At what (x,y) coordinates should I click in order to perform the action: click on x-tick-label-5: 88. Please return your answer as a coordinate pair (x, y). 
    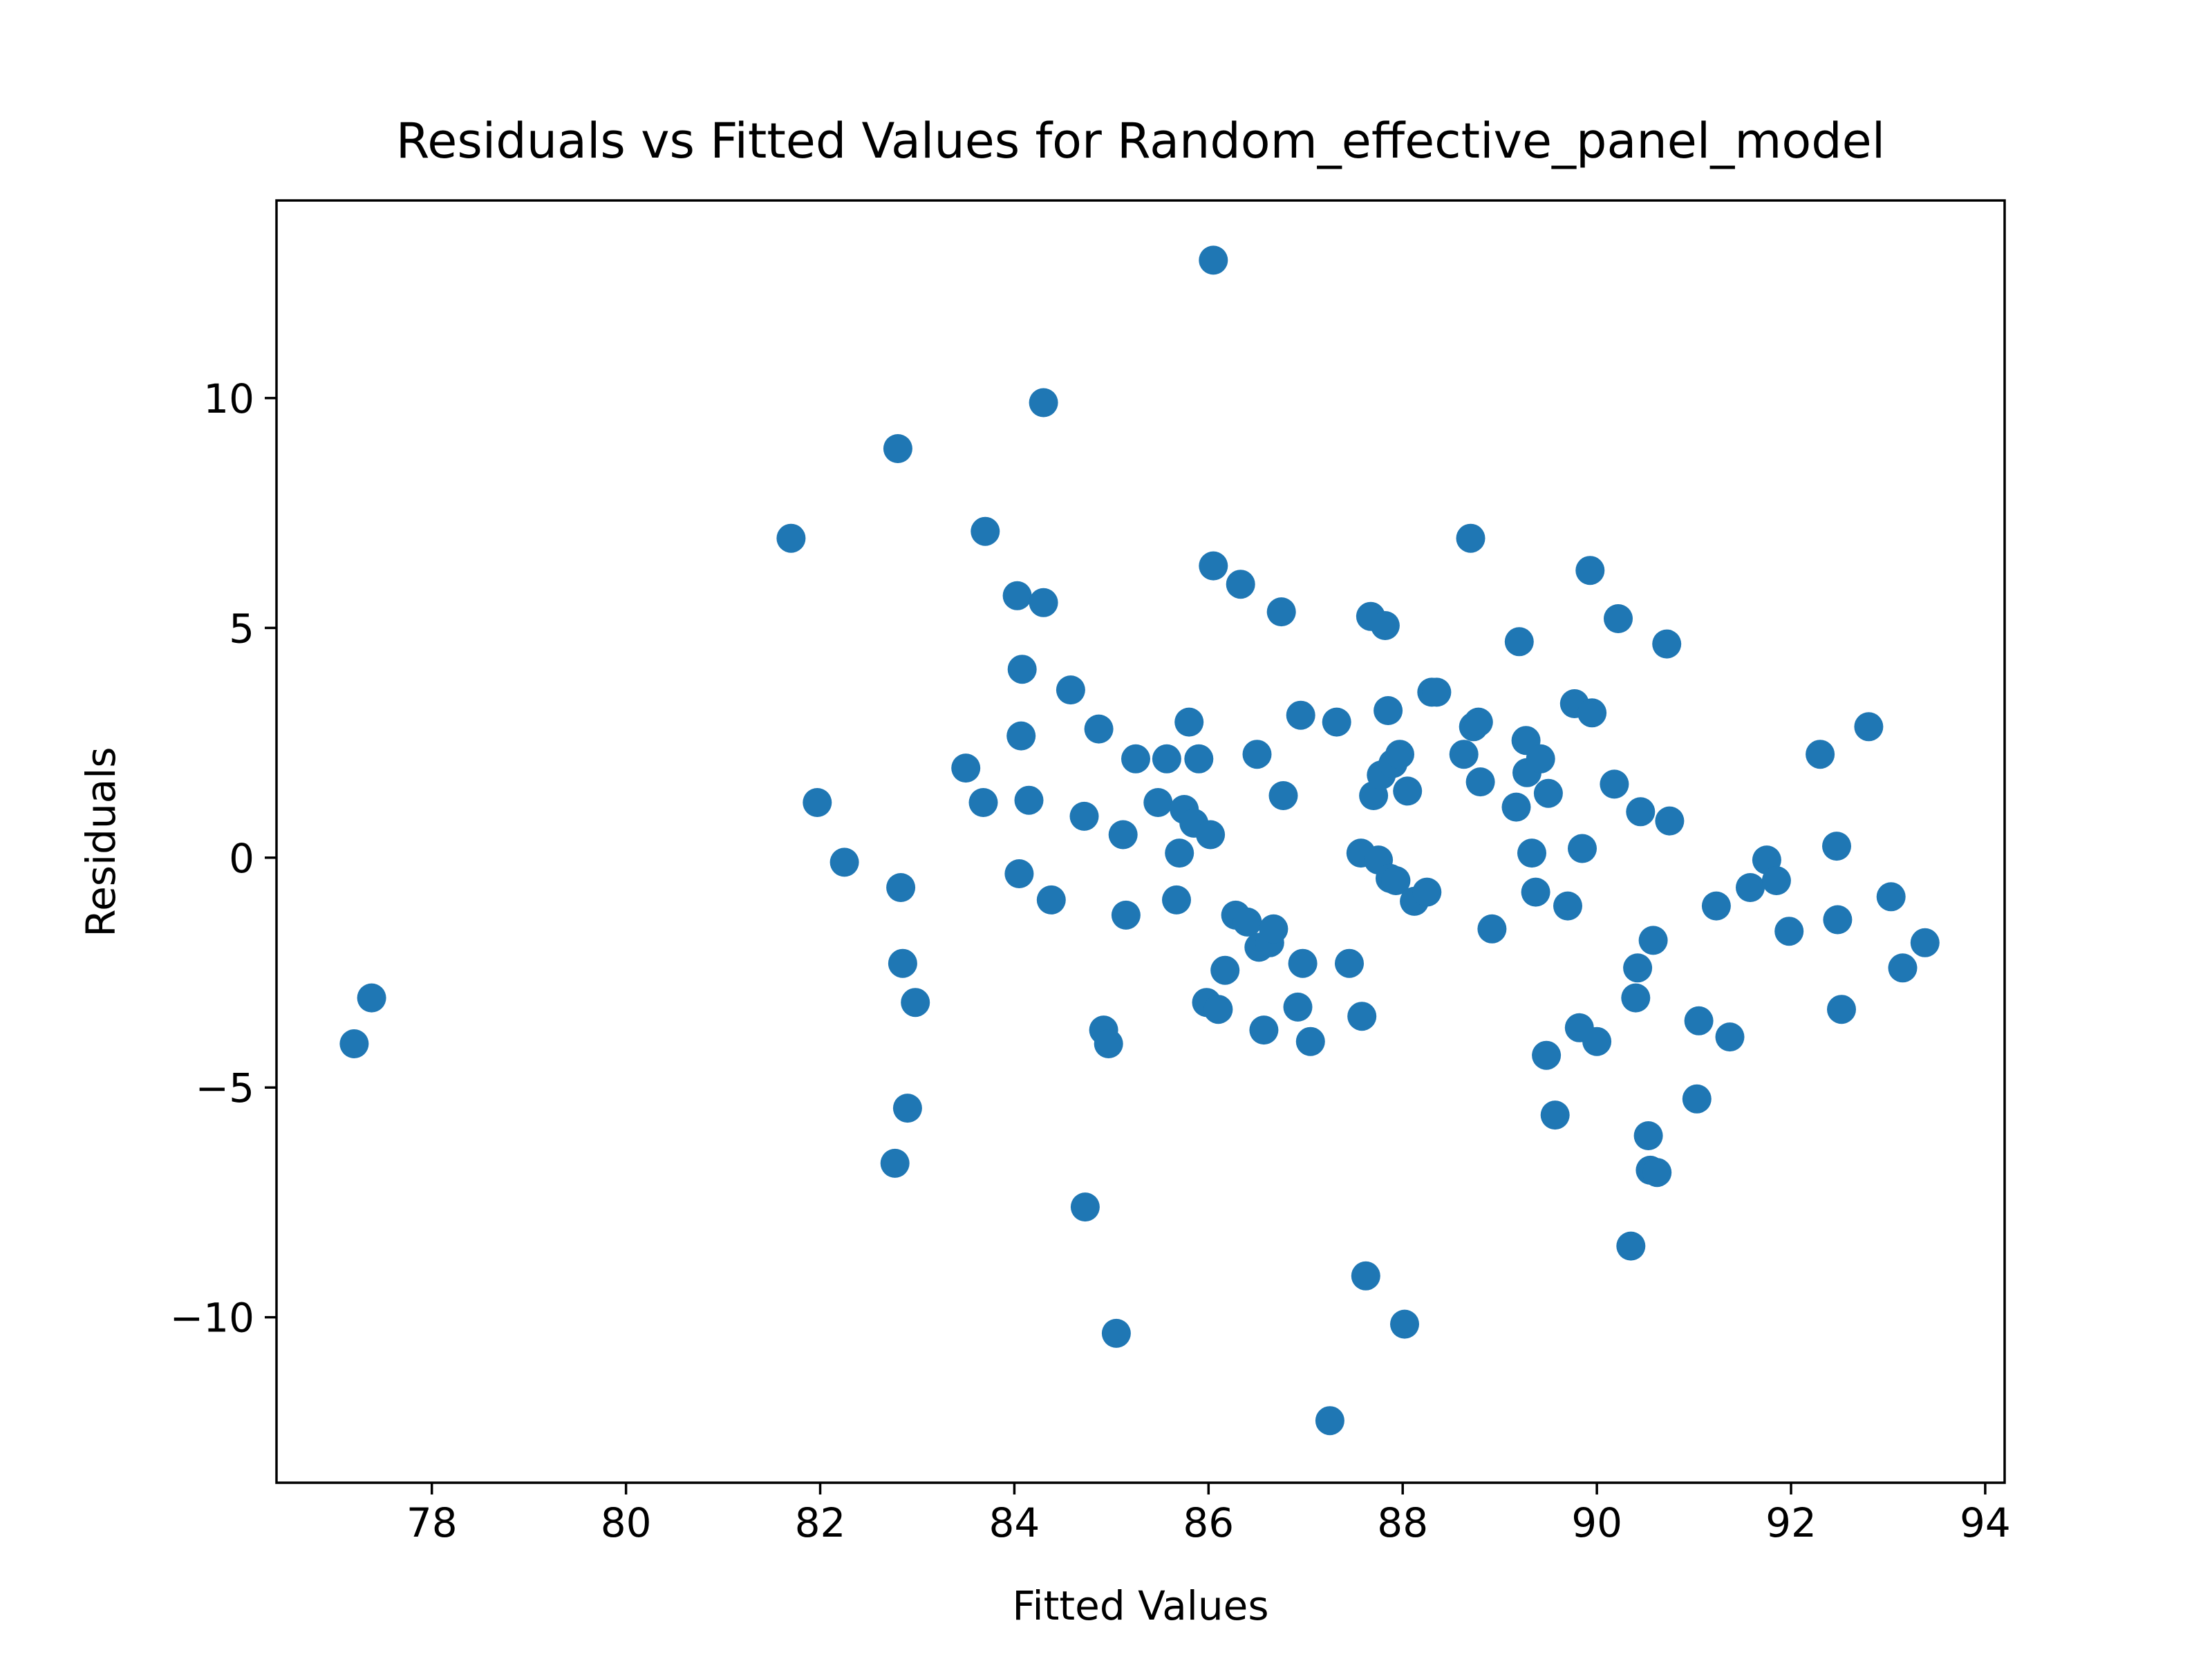
    Looking at the image, I should click on (1402, 1522).